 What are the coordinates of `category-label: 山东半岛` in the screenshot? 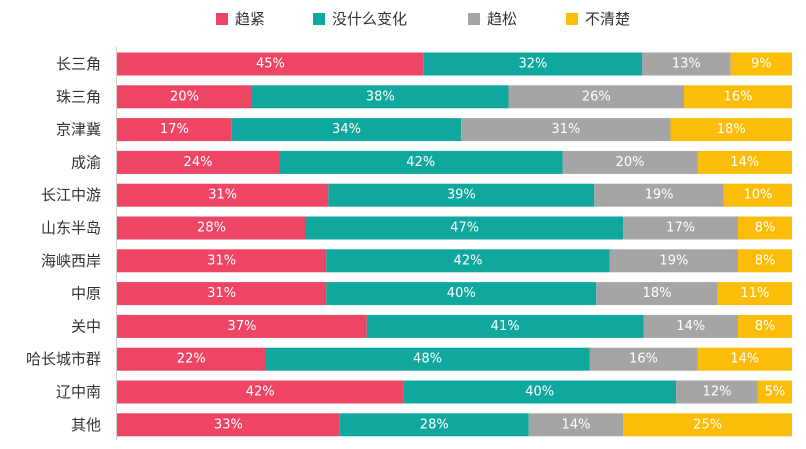 It's located at (71, 228).